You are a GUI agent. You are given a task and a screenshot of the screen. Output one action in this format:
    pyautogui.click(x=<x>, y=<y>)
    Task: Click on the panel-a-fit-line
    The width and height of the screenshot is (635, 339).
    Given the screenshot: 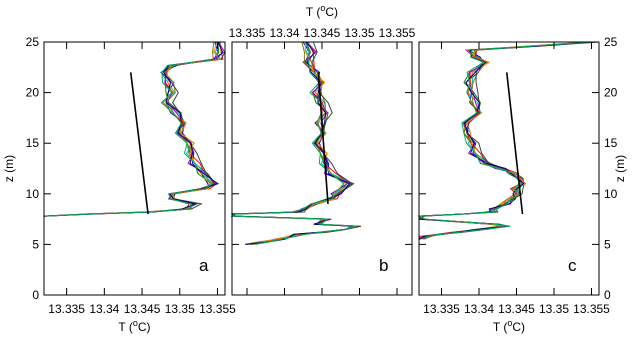 What is the action you would take?
    pyautogui.click(x=139, y=143)
    